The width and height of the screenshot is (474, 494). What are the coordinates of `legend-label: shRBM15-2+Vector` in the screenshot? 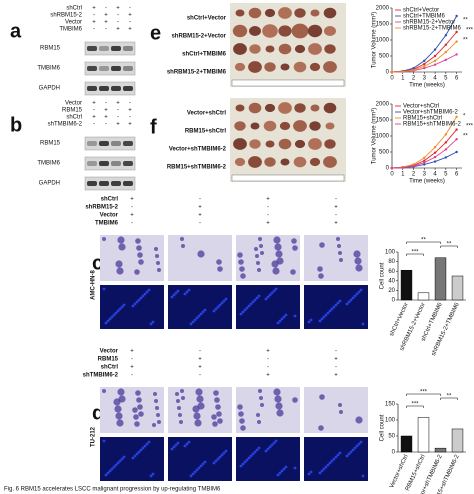 It's located at (429, 23).